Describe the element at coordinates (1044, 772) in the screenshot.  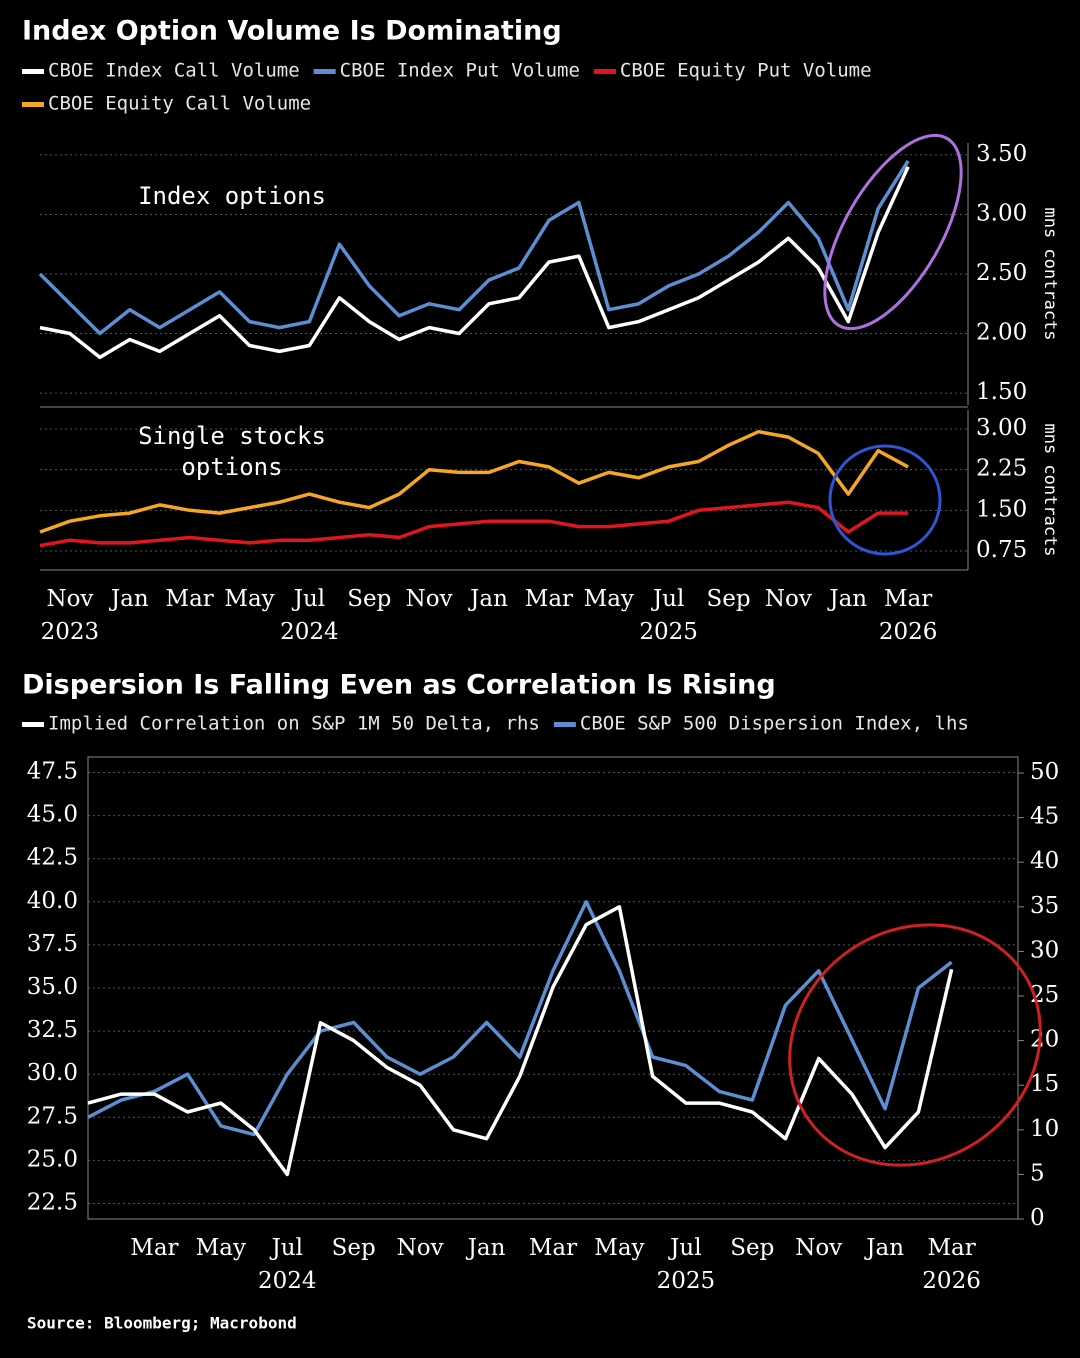
I see `y2-tick-label: 50` at that location.